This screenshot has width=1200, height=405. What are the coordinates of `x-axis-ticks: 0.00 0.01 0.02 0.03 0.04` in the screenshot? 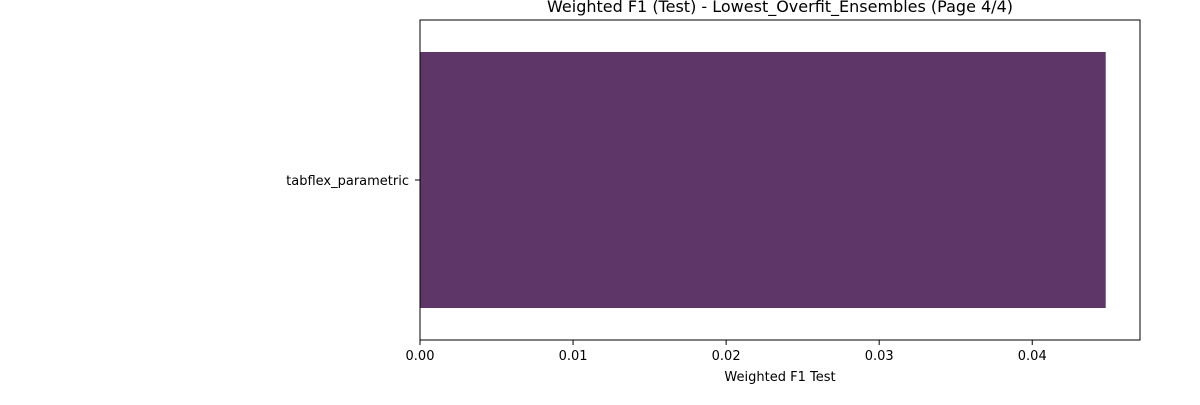 It's located at (726, 352).